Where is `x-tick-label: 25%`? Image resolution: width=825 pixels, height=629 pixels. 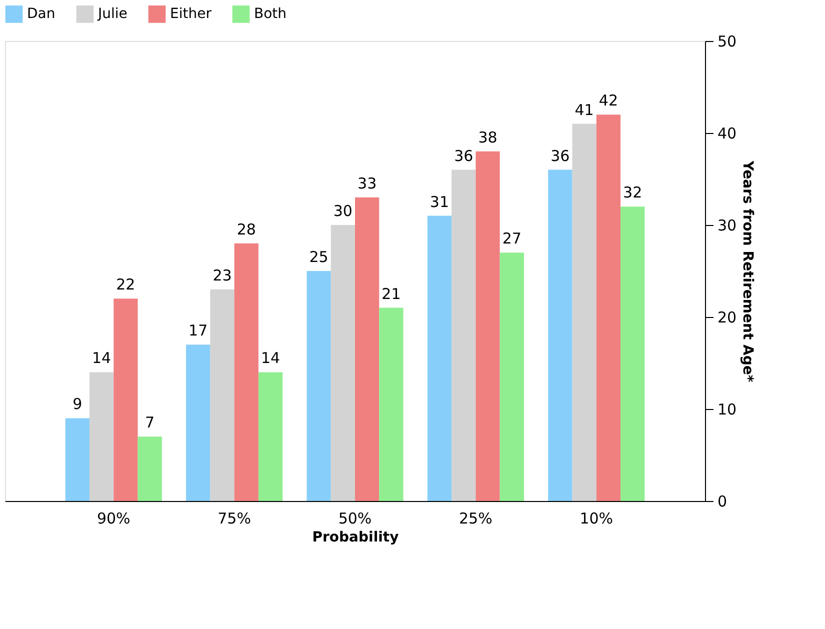
x-tick-label: 25% is located at coordinates (475, 519).